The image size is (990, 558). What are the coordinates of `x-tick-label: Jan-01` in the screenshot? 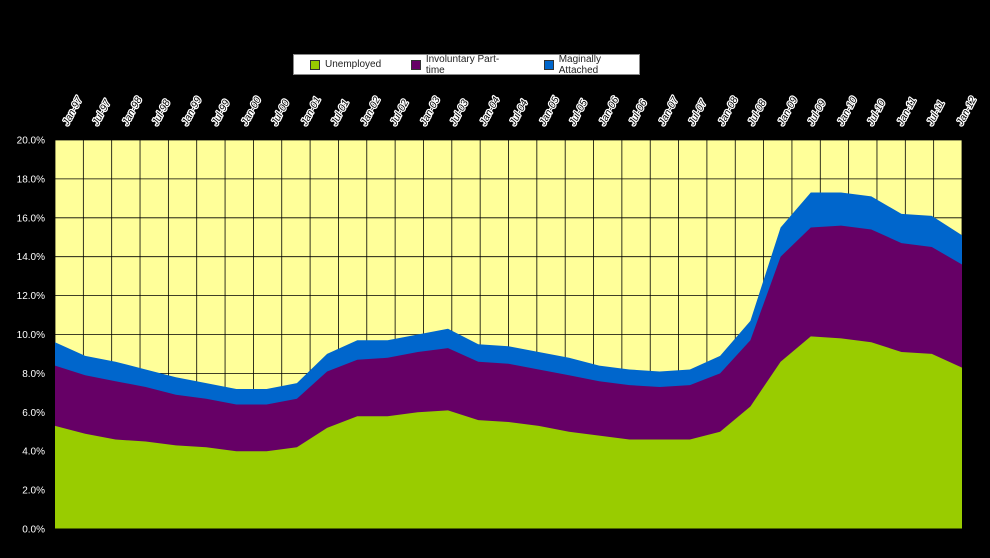 It's located at (311, 111).